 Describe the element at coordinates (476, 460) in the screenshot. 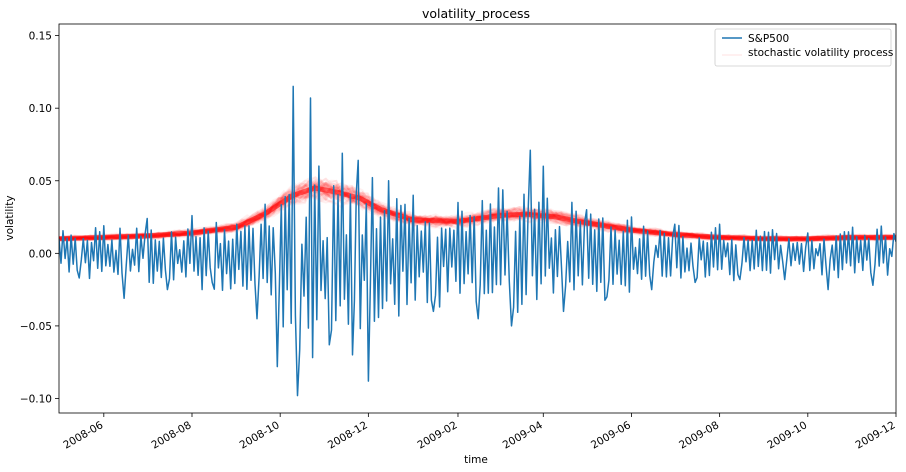

I see `x-axis-label: time` at that location.